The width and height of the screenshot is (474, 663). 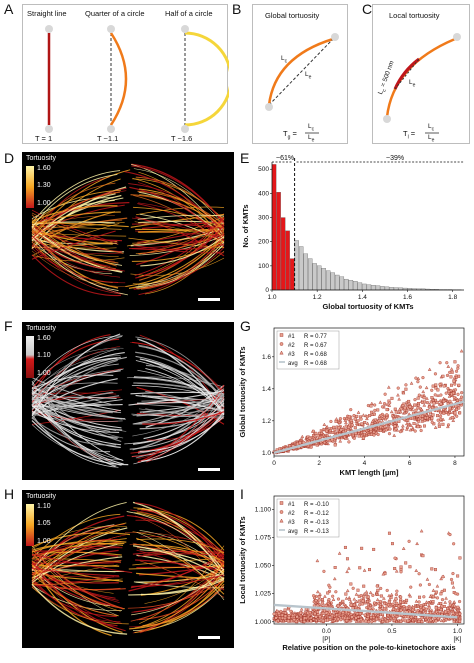 What do you see at coordinates (311, 127) in the screenshot?
I see `global-formula-num: Lc` at bounding box center [311, 127].